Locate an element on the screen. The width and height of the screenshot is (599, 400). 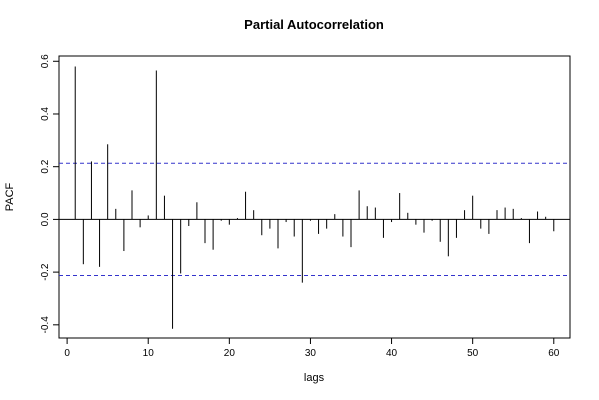
x-tick-label-60: 60 is located at coordinates (554, 353).